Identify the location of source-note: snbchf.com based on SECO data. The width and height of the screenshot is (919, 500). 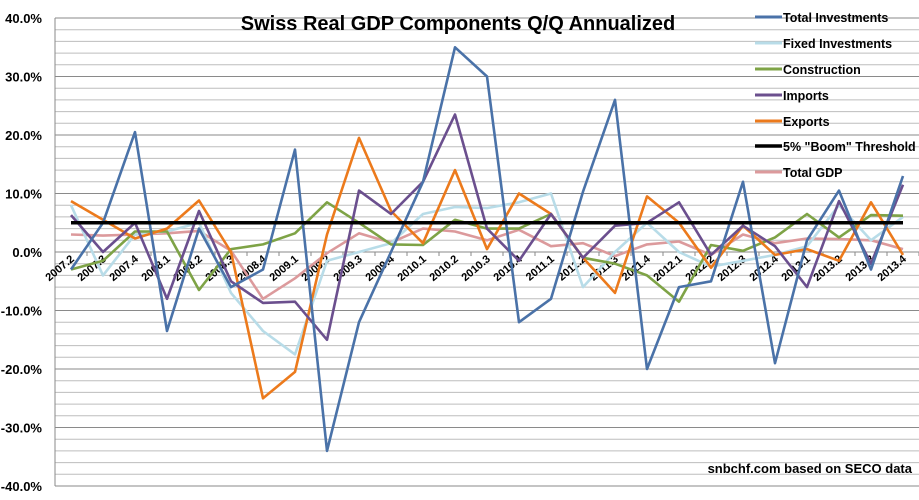
(810, 468).